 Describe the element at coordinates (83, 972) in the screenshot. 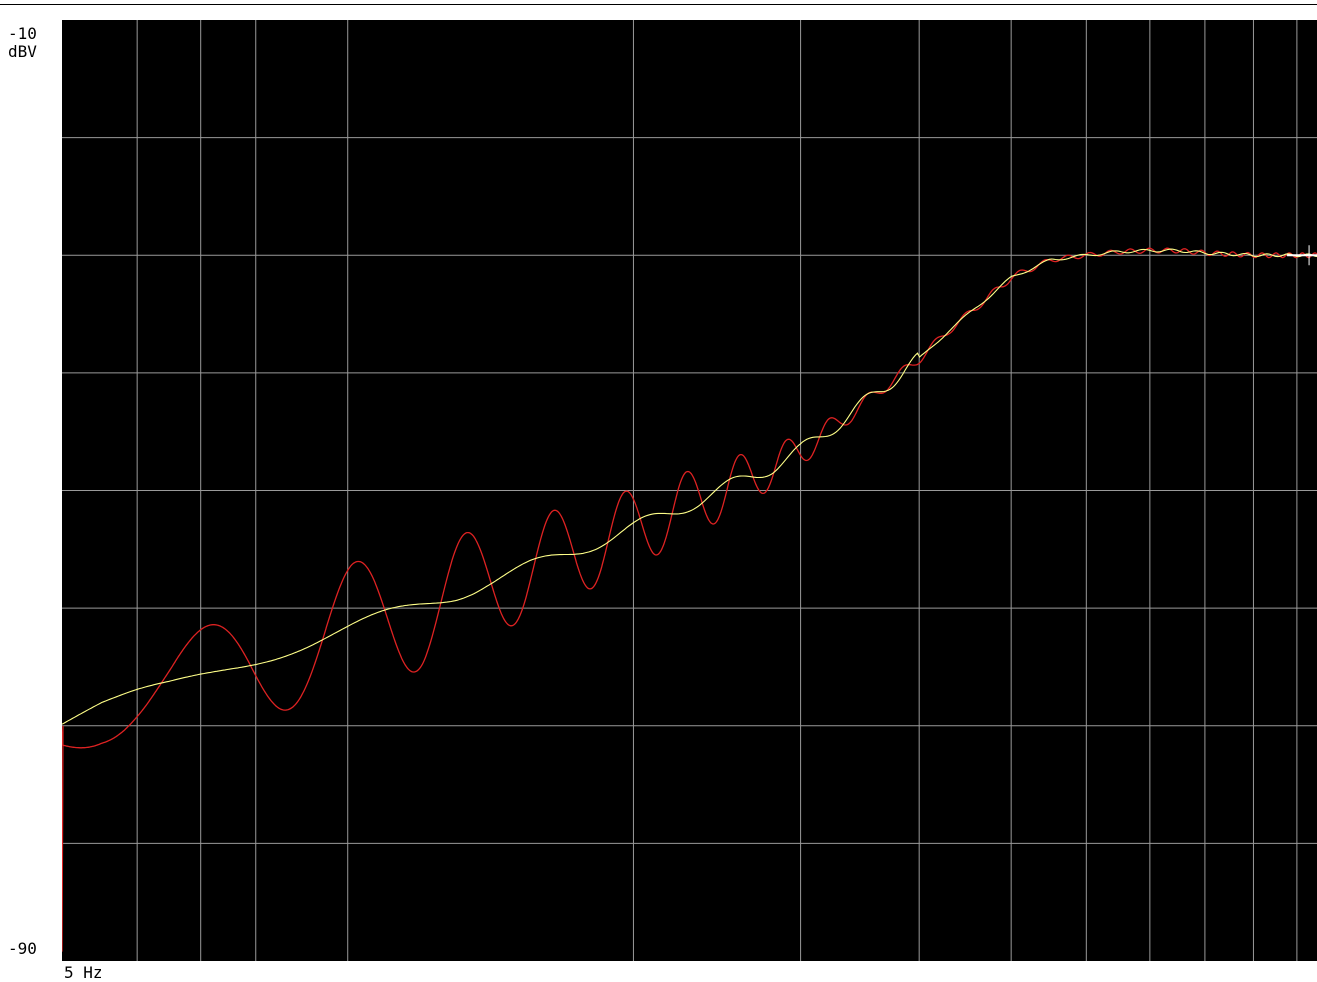

I see `x-axis-start-label: 5 Hz` at that location.